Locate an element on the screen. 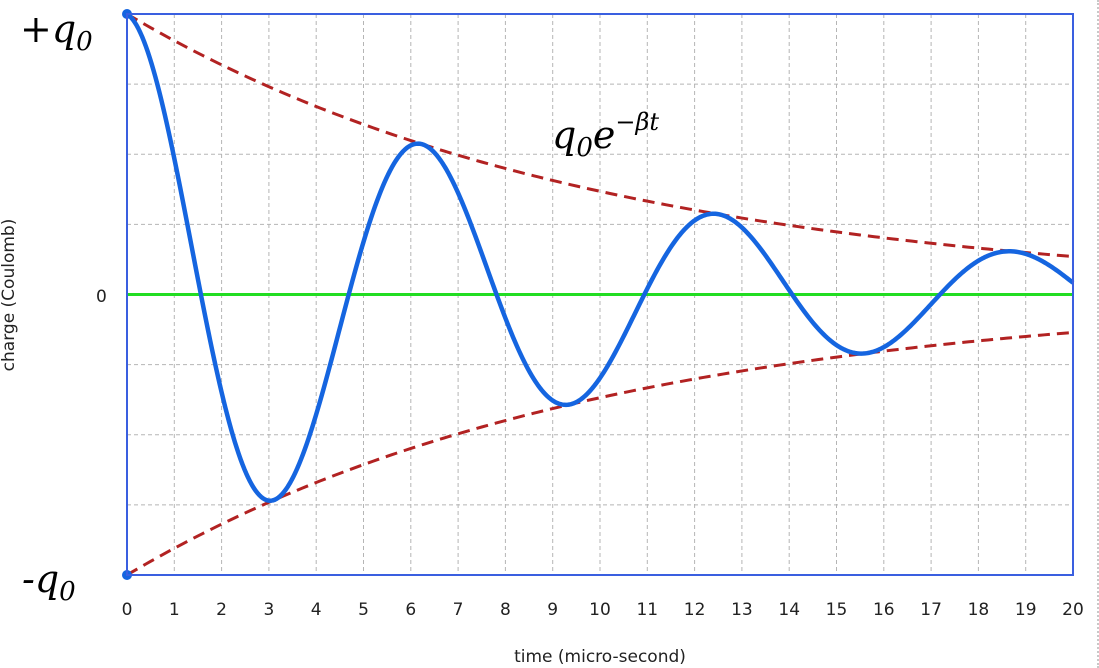 This screenshot has width=1099, height=668. formula-base-subscript: 0 is located at coordinates (584, 148).